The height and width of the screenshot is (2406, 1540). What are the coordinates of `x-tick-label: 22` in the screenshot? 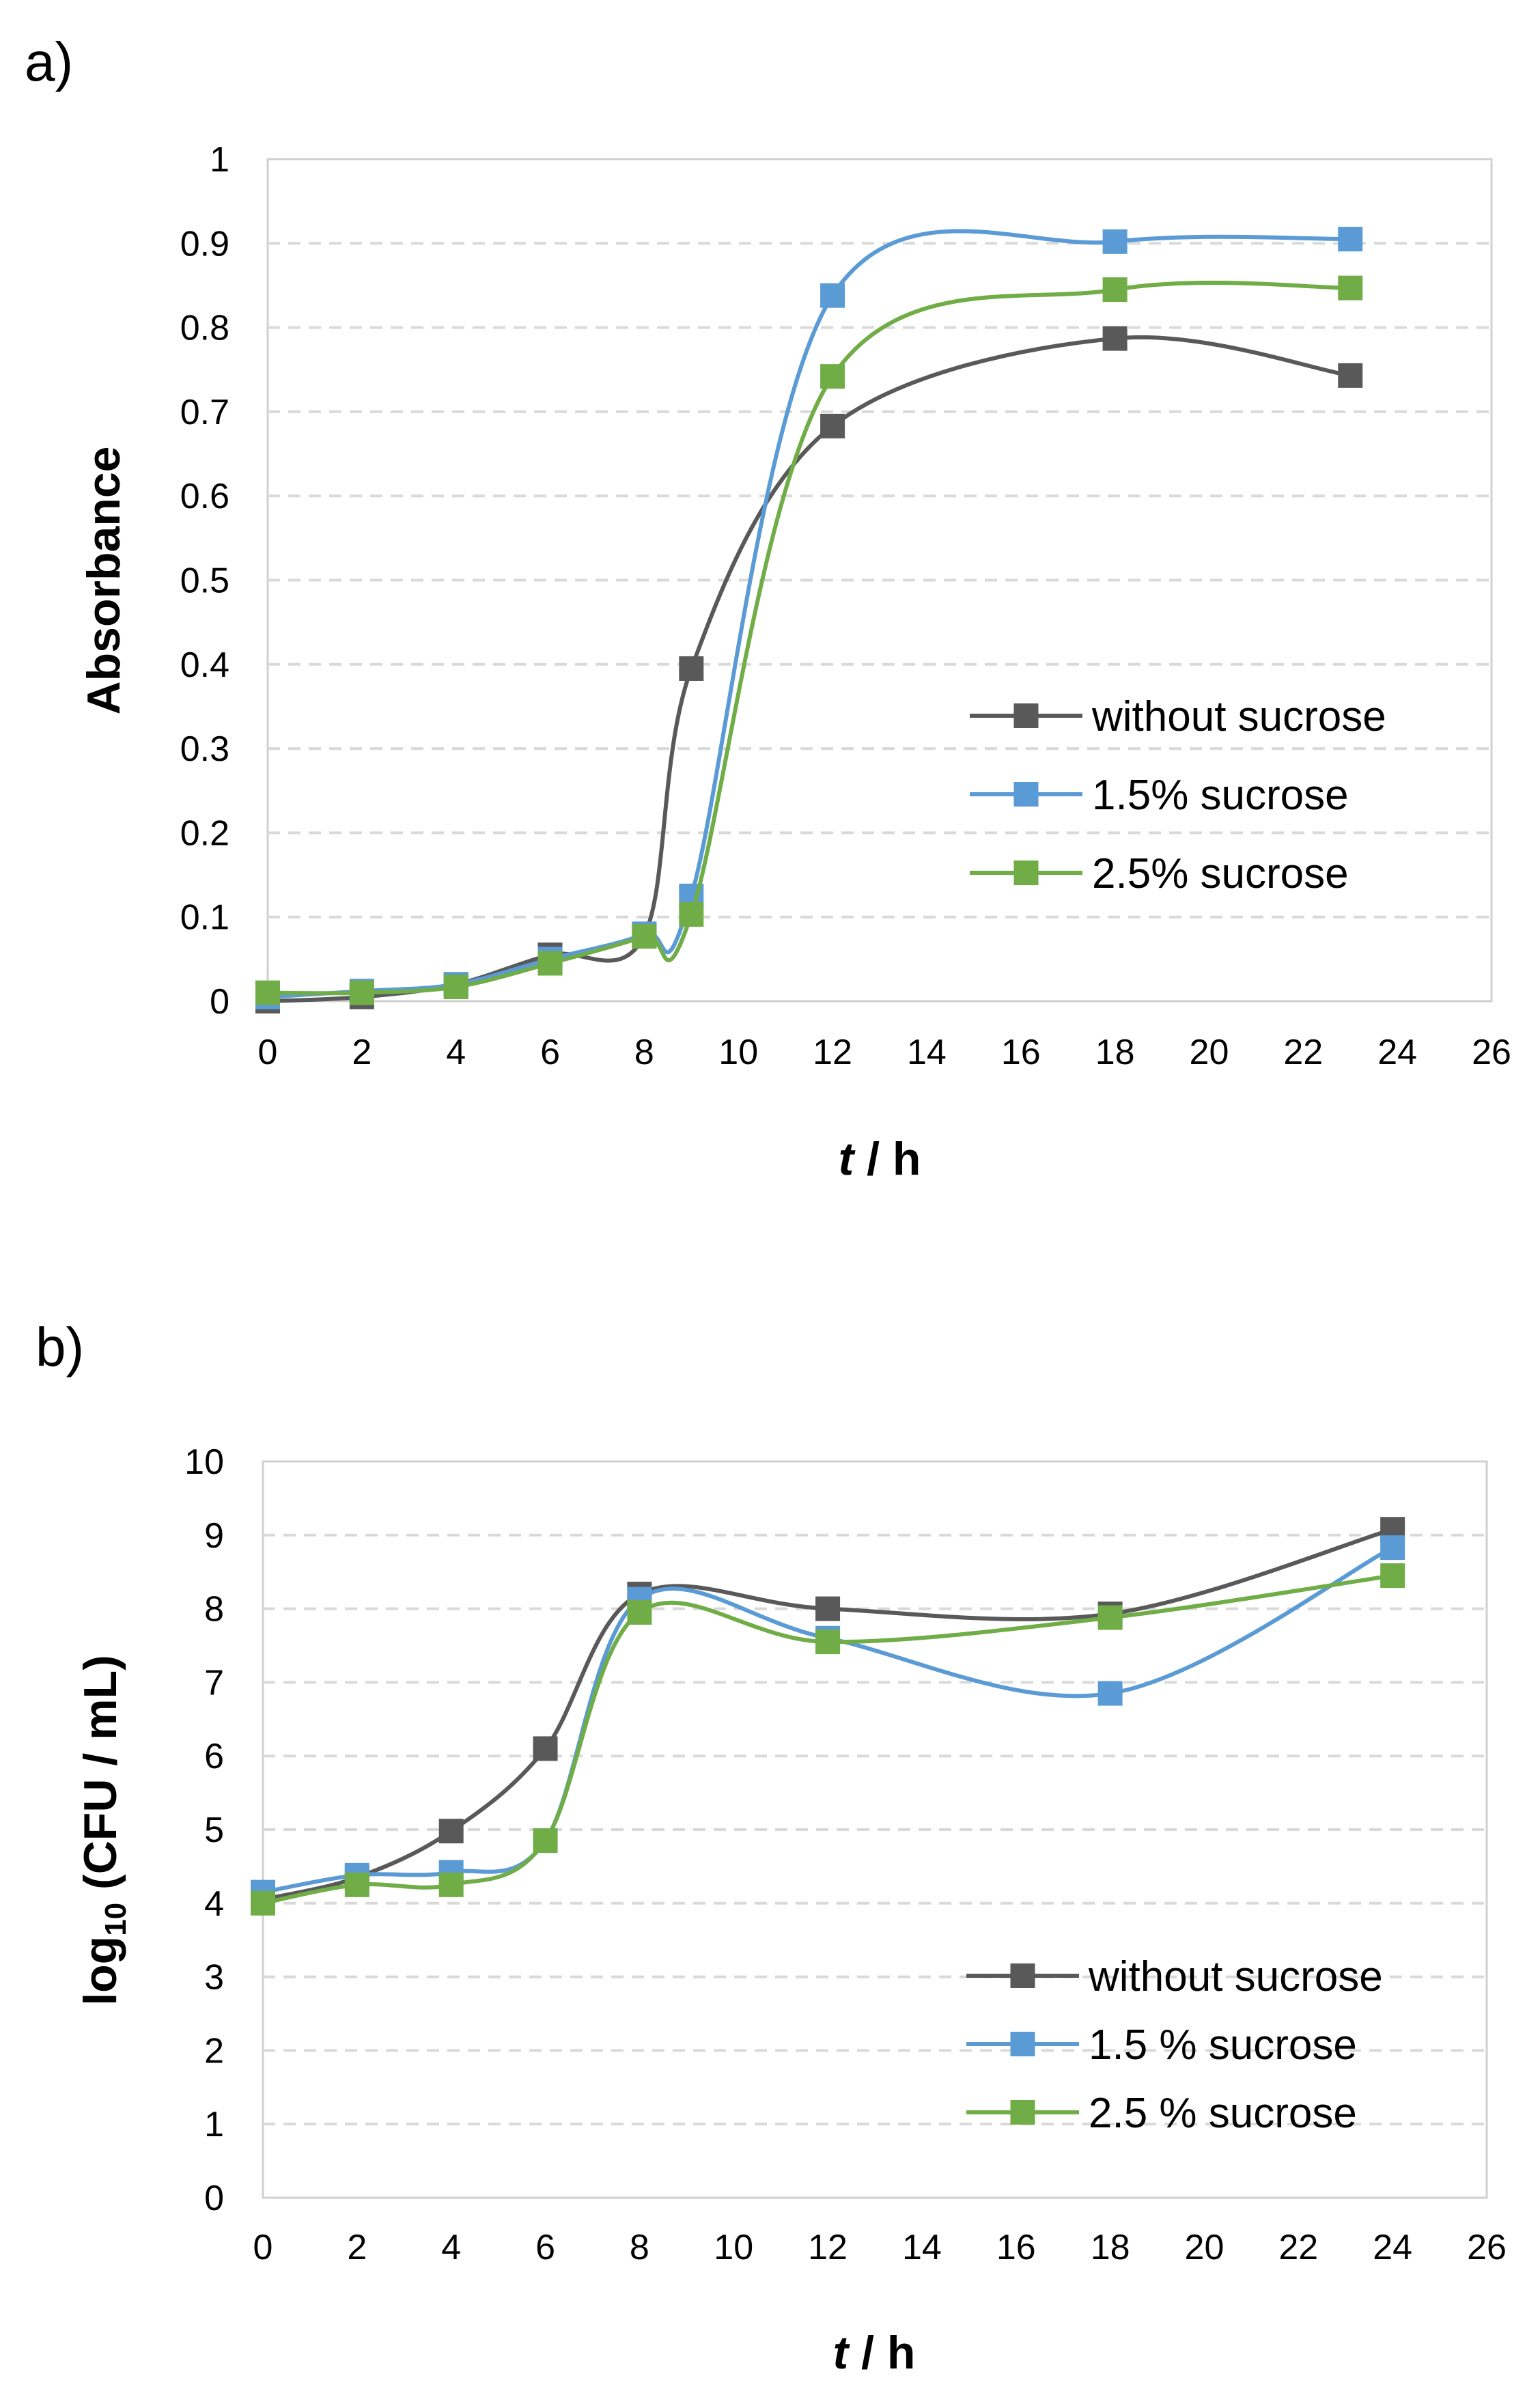 It's located at (1298, 2247).